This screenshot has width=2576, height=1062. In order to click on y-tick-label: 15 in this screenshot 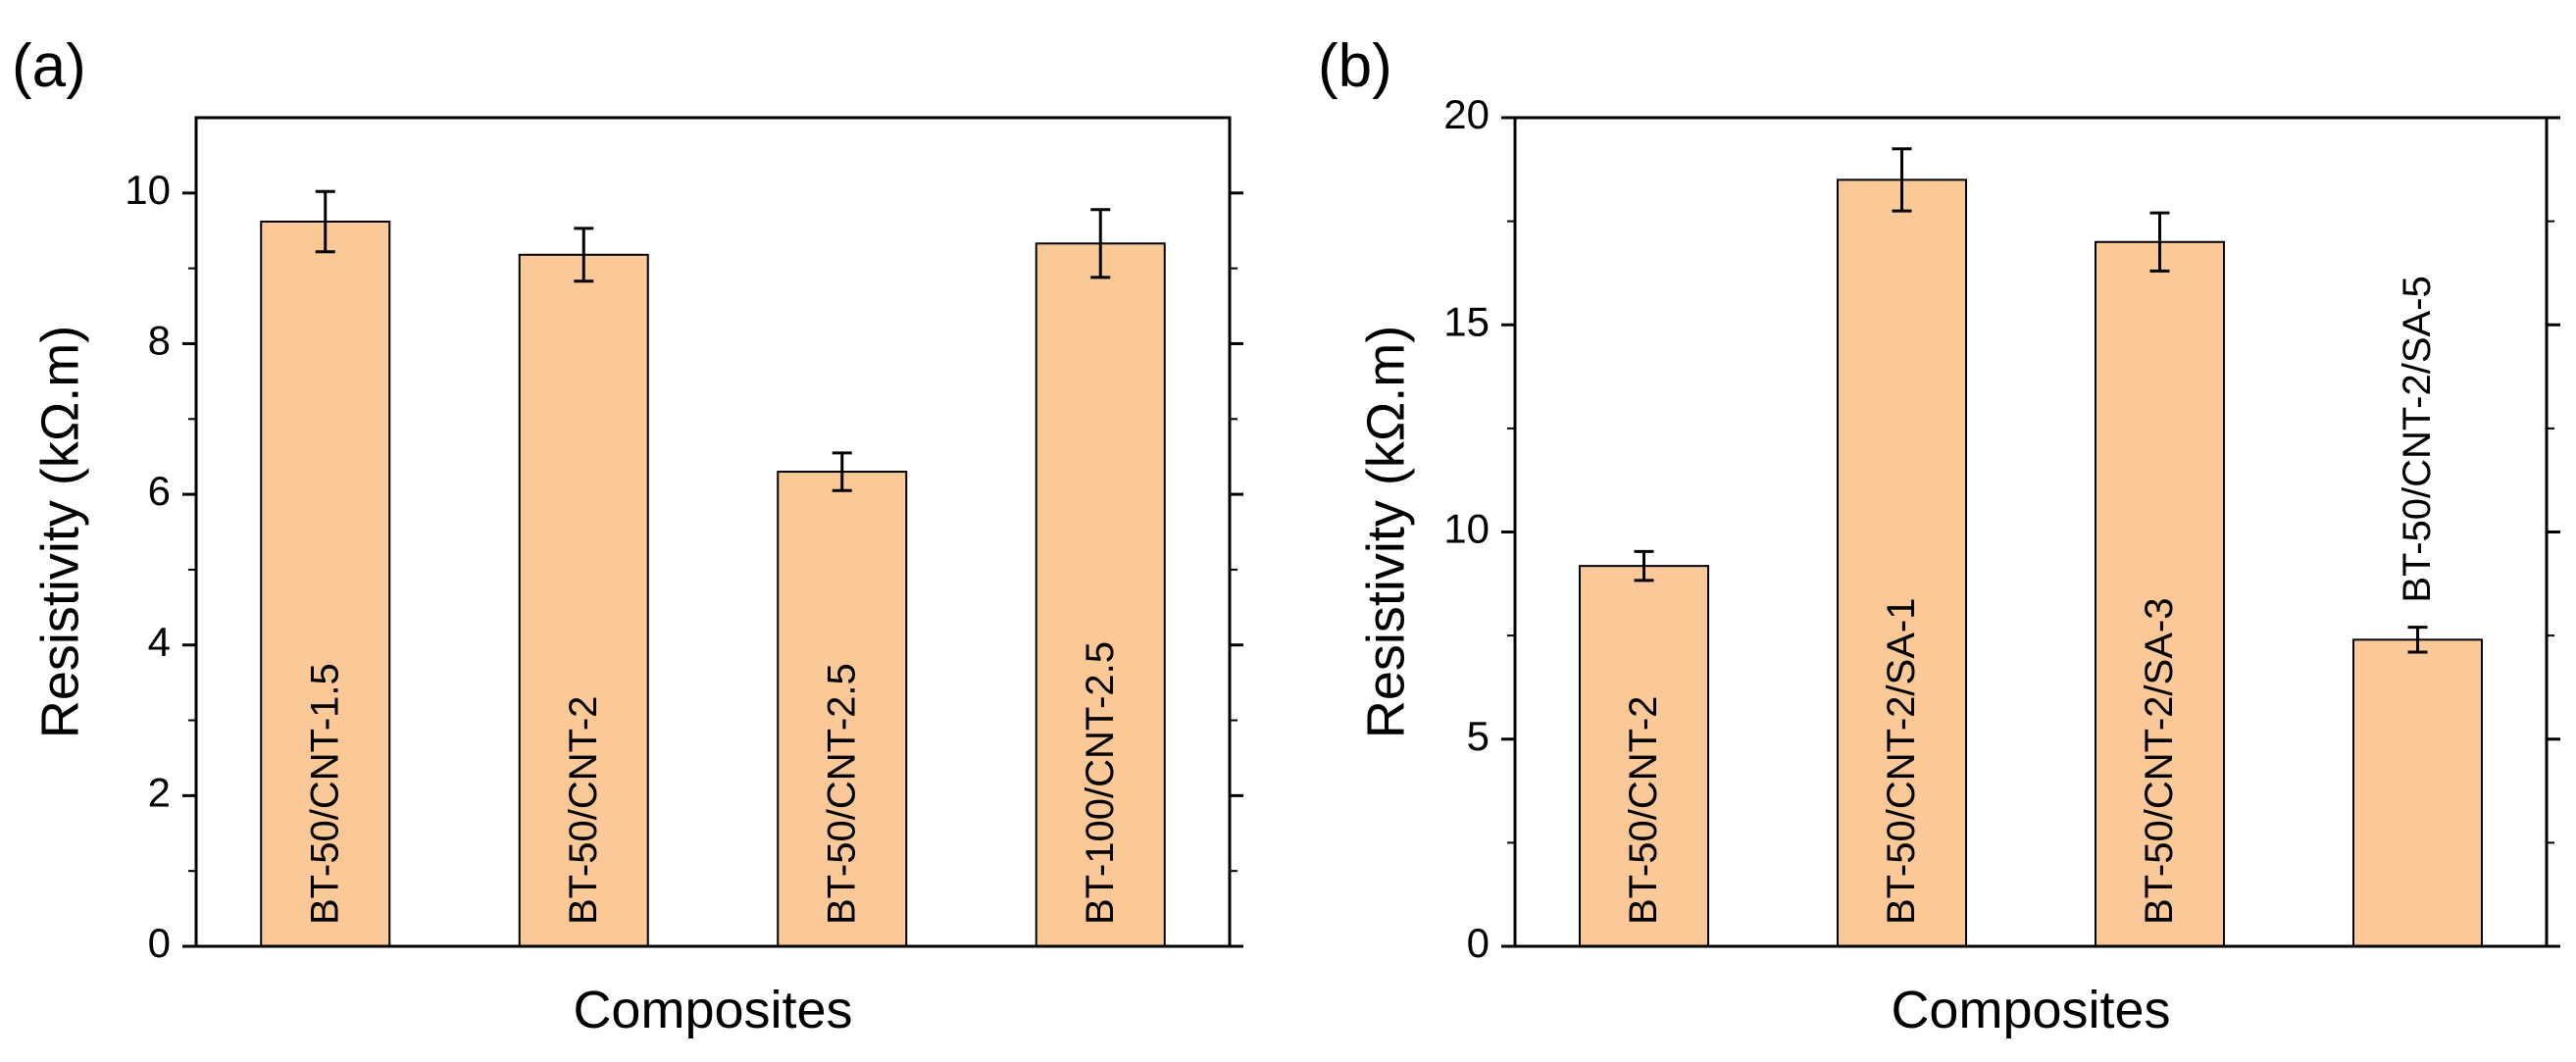, I will do `click(1466, 321)`.